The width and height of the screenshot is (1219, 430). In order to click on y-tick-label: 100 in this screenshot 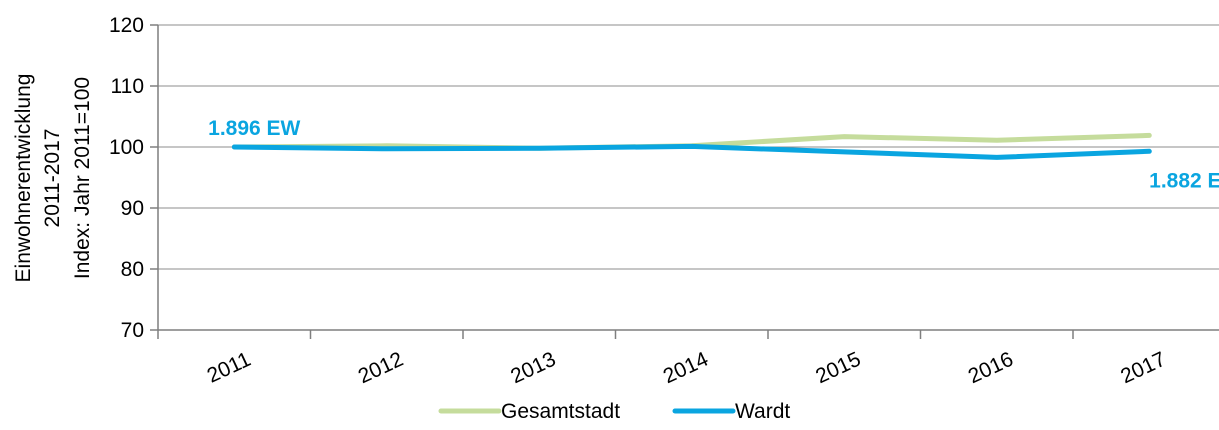, I will do `click(126, 147)`.